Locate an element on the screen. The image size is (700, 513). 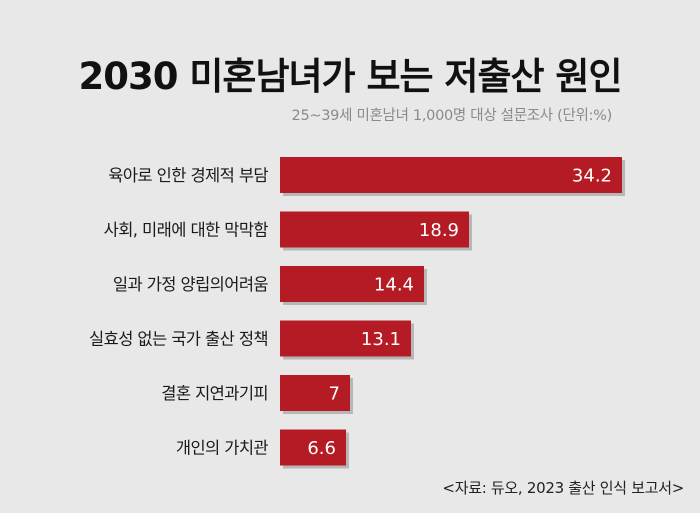
category-label: 사회, 미래에 대한 막막함 is located at coordinates (186, 230).